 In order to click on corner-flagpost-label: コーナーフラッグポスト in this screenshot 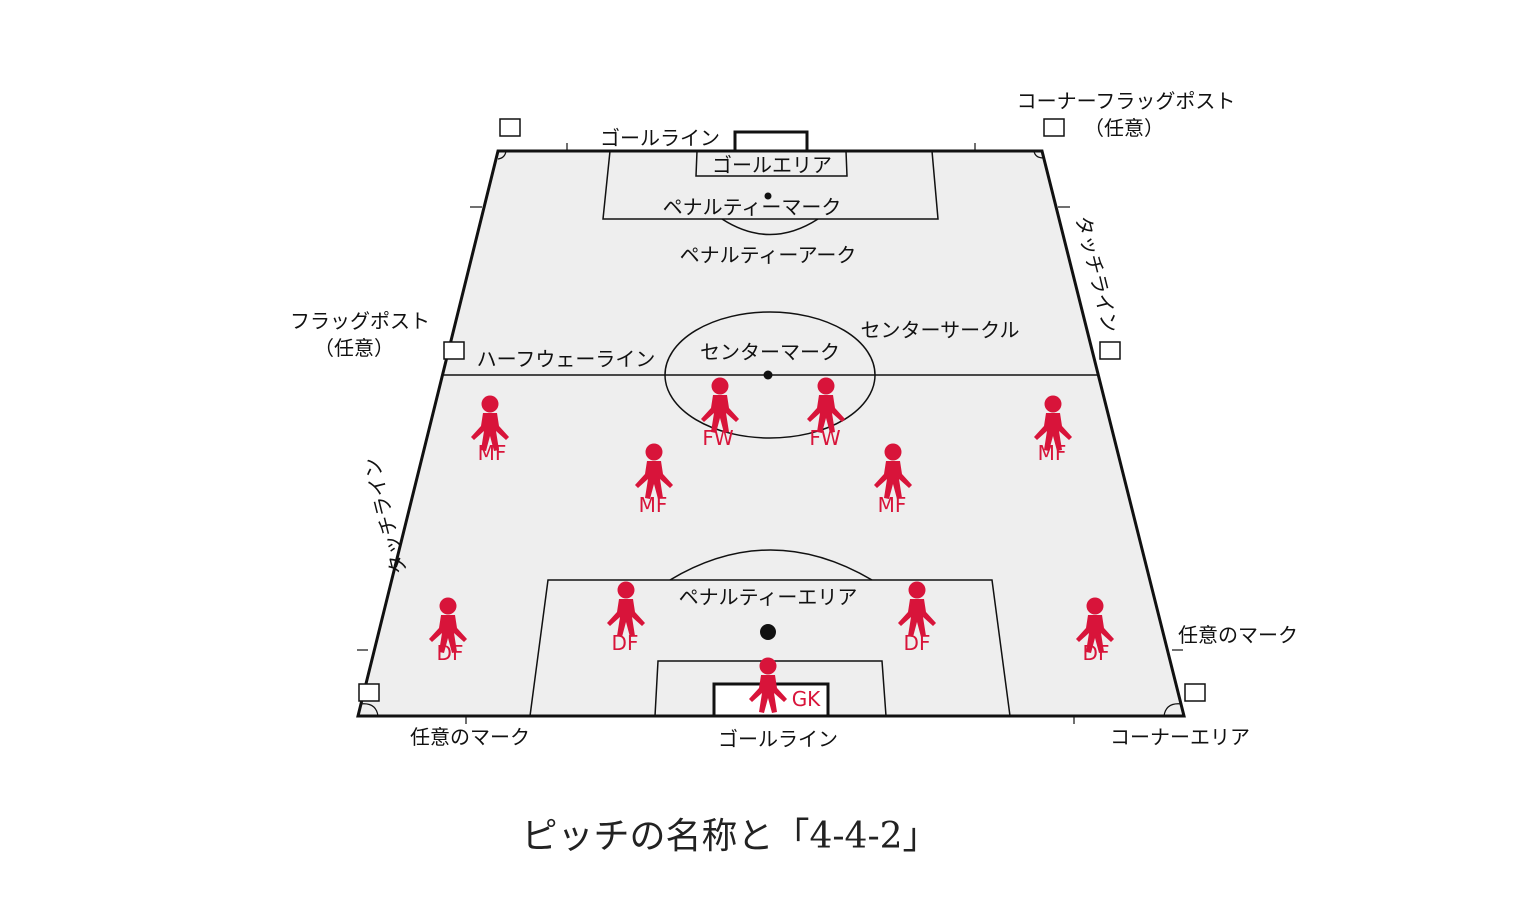, I will do `click(1126, 101)`.